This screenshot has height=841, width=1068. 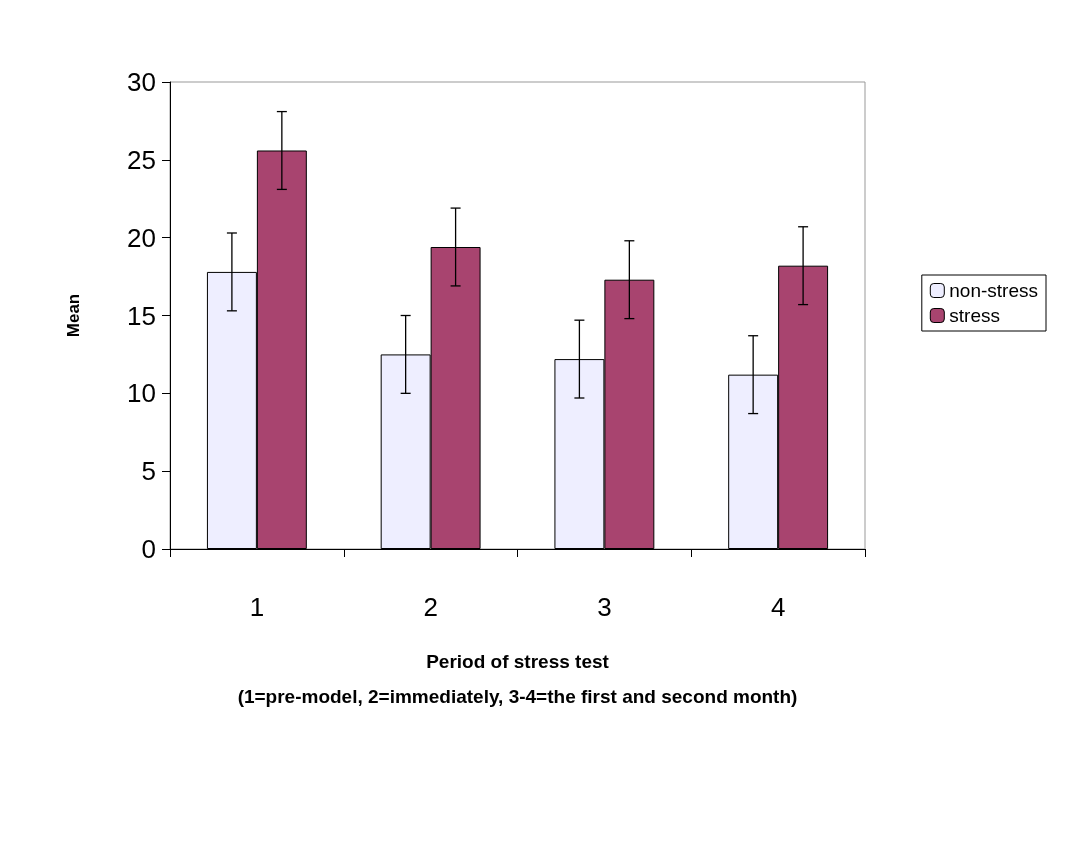 What do you see at coordinates (141, 159) in the screenshot?
I see `y-tick-label: 25` at bounding box center [141, 159].